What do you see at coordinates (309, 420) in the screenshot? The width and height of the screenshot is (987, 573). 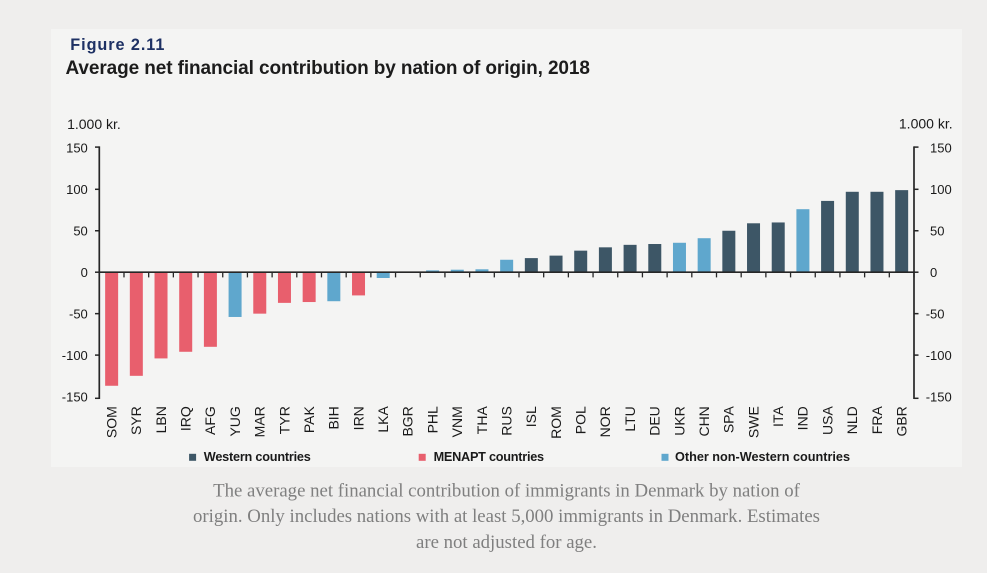 I see `svg-text: PAK` at bounding box center [309, 420].